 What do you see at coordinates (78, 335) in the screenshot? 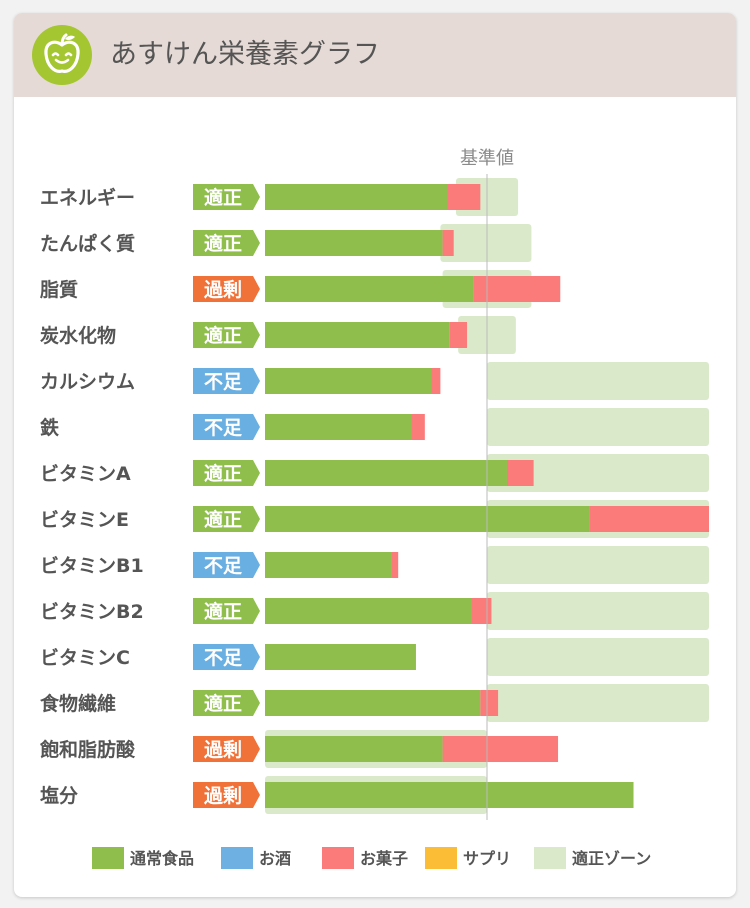
I see `category-label: 炭水化物` at bounding box center [78, 335].